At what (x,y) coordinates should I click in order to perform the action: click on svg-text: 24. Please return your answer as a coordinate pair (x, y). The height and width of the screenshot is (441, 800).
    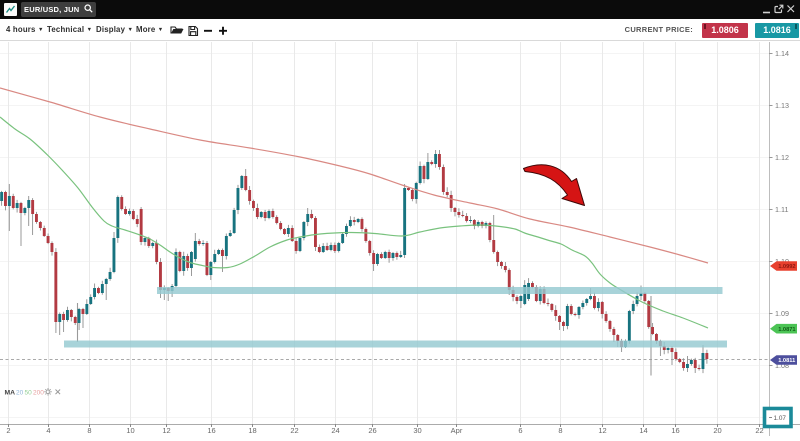
    Looking at the image, I should click on (335, 430).